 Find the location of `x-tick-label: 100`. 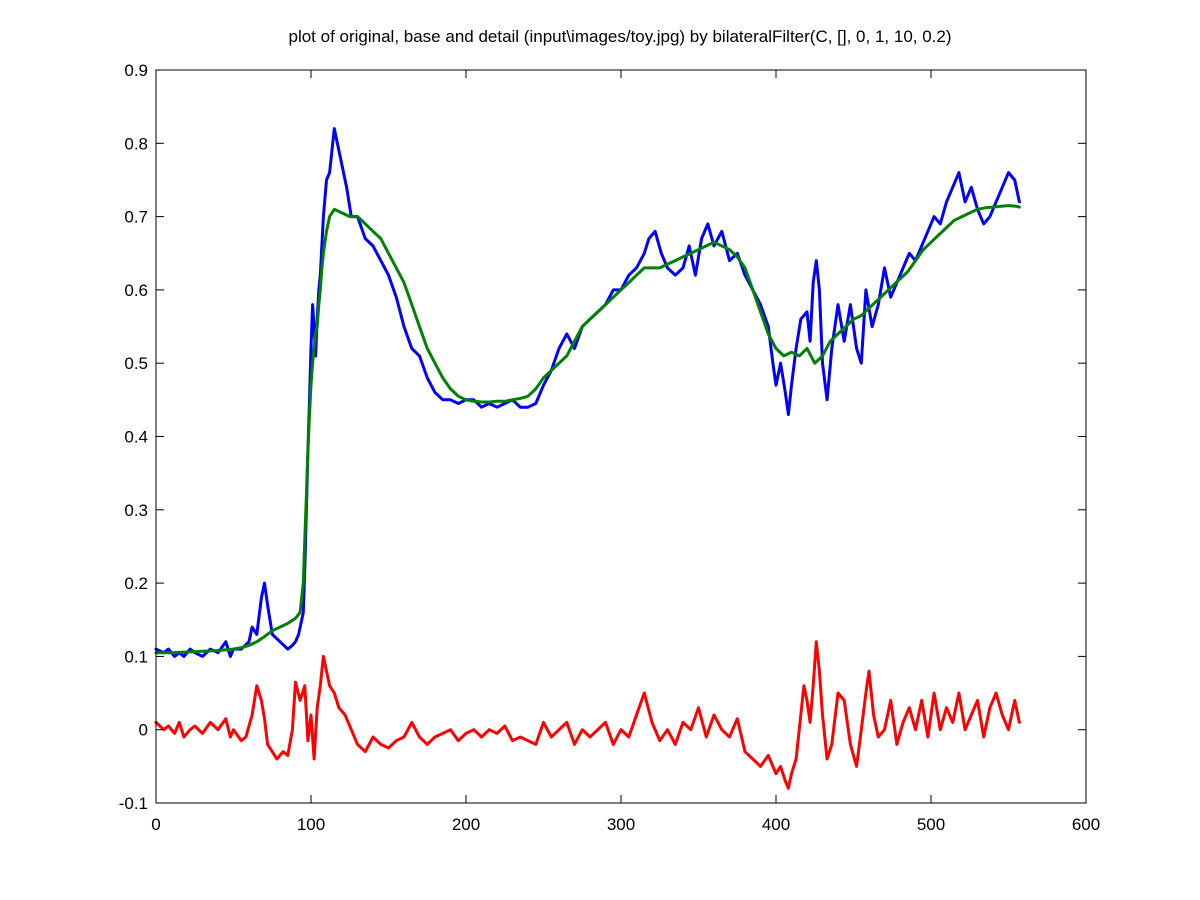

x-tick-label: 100 is located at coordinates (311, 824).